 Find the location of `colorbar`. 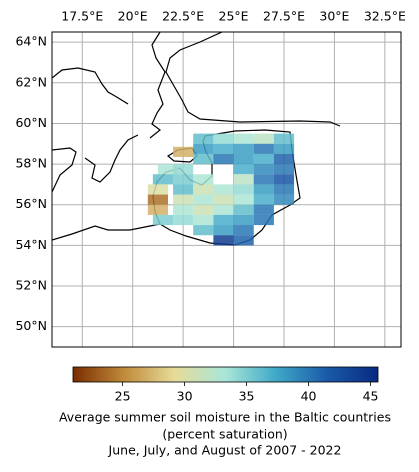

colorbar is located at coordinates (225, 374).